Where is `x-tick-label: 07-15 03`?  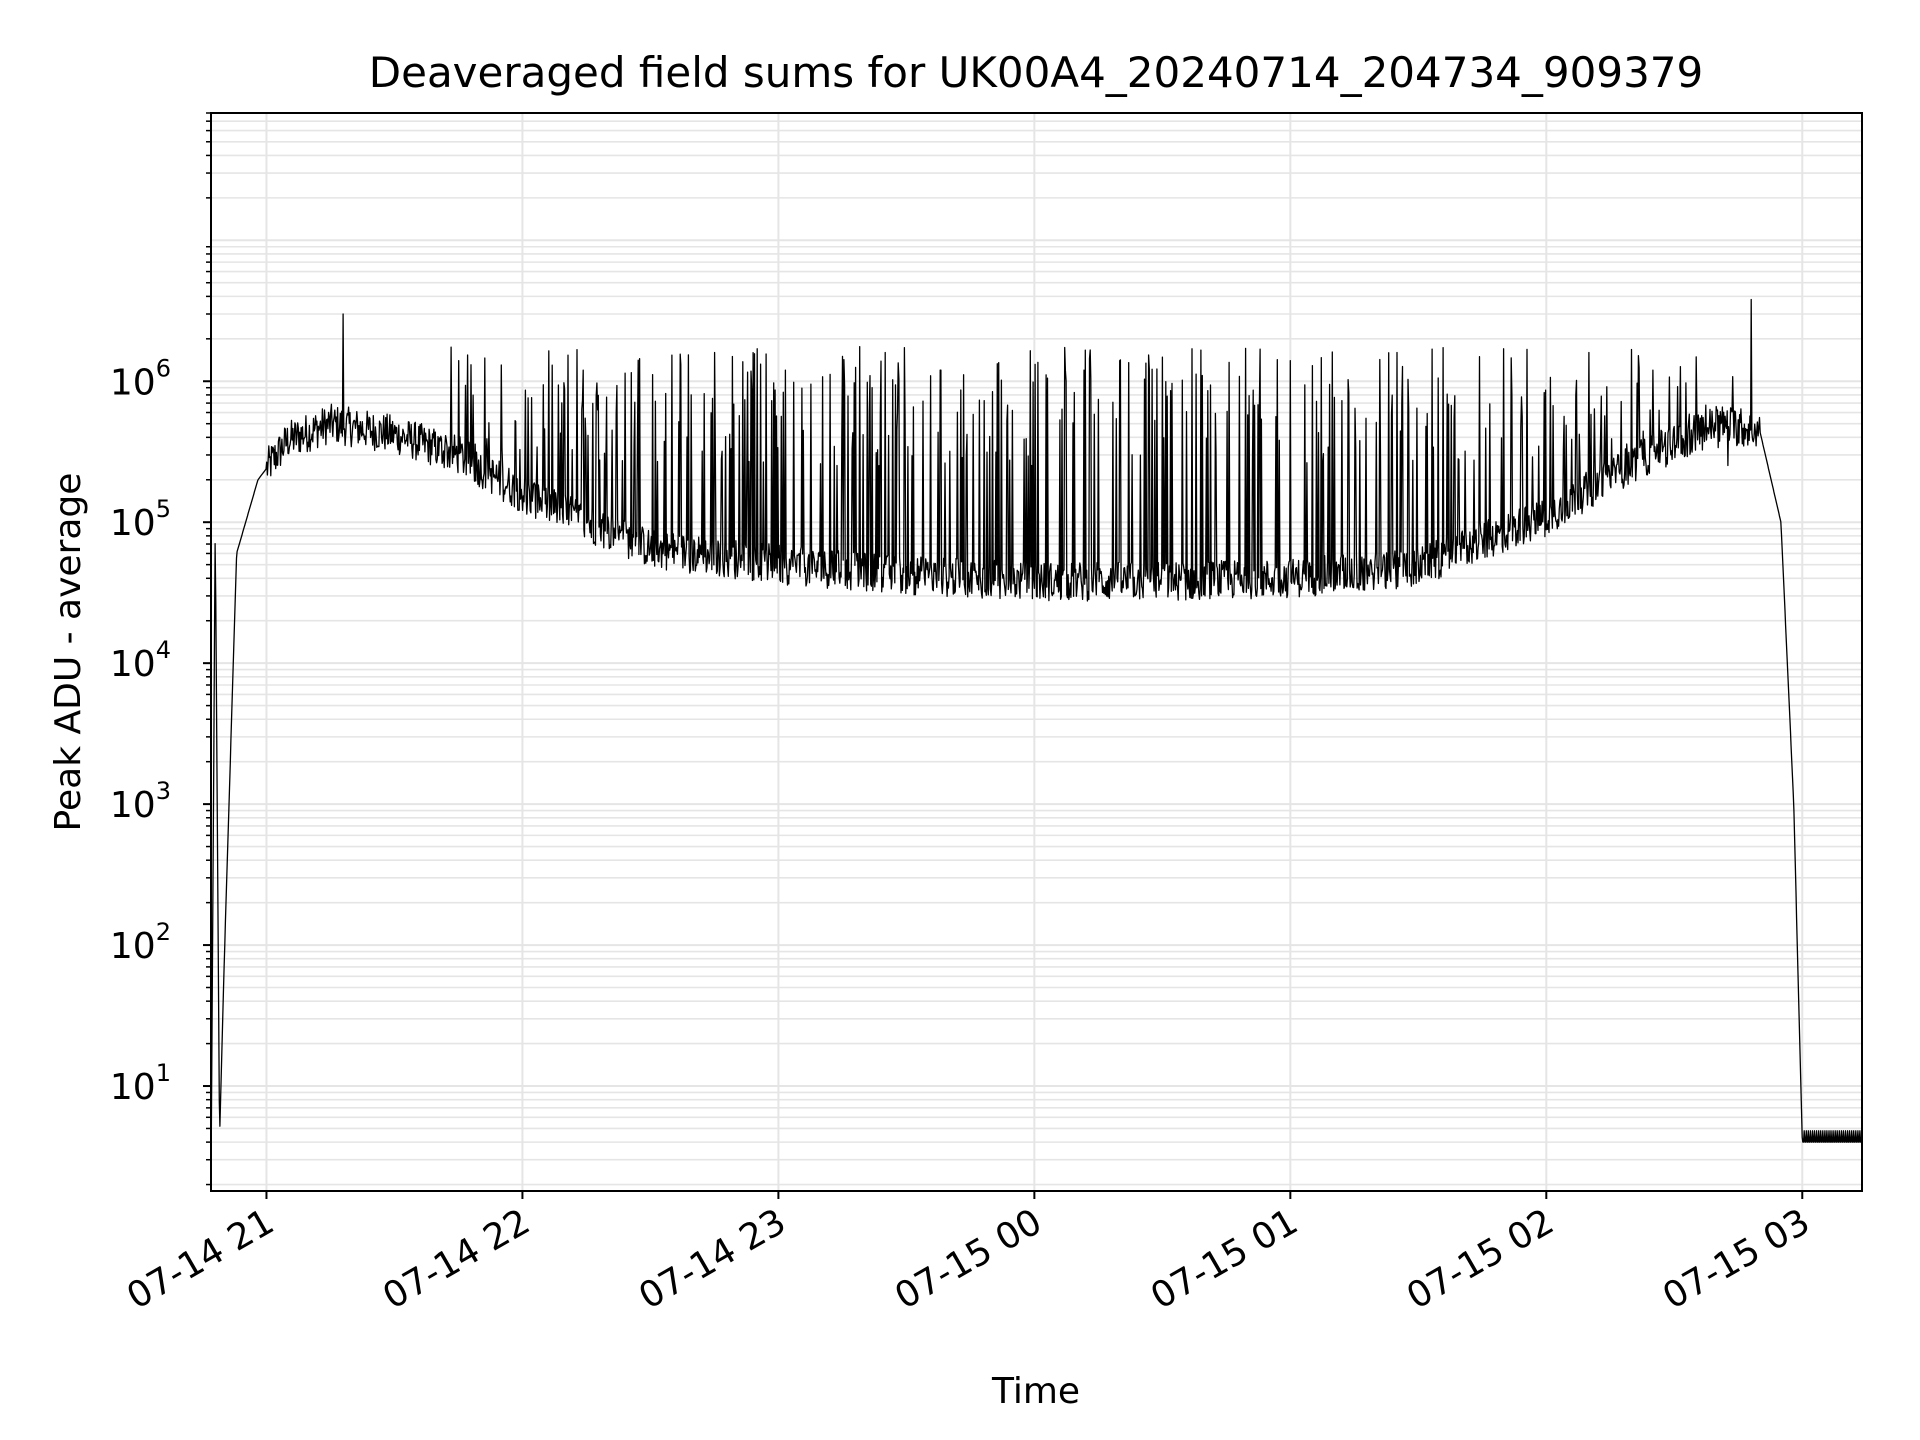
x-tick-label: 07-15 03 is located at coordinates (1736, 1259).